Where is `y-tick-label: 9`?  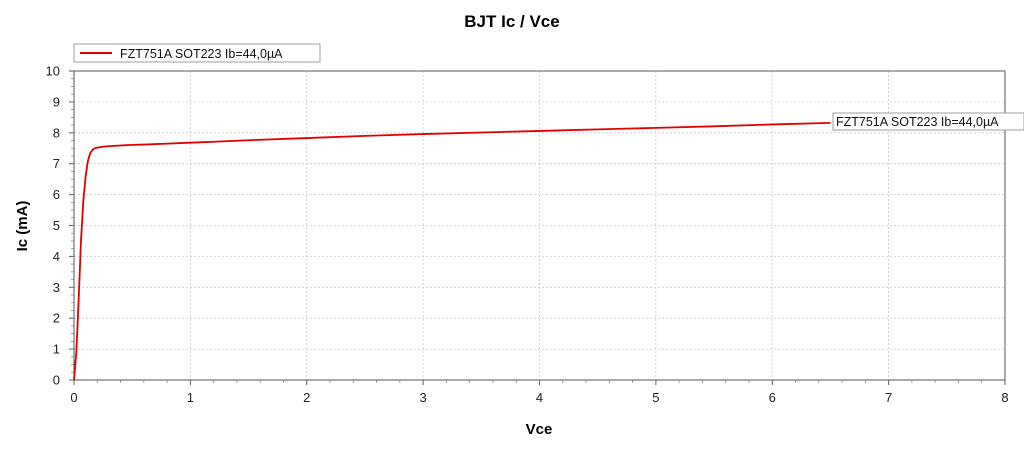 y-tick-label: 9 is located at coordinates (56, 101).